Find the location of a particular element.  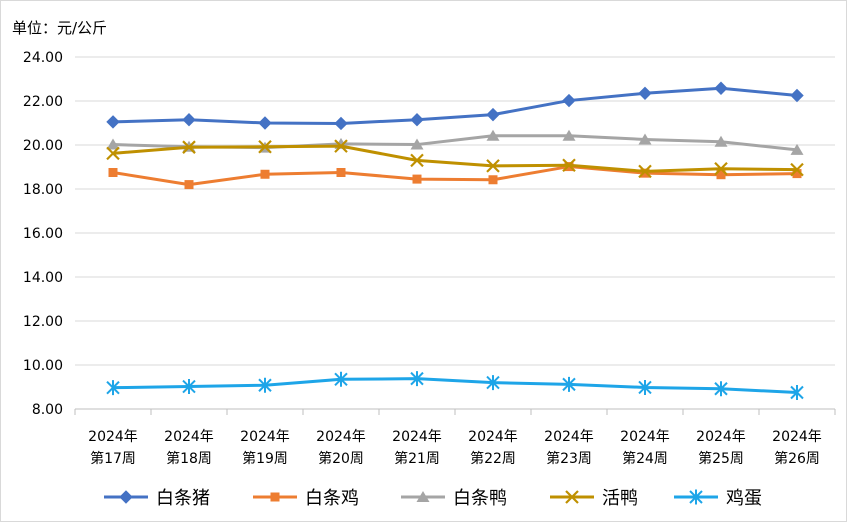

legend: 白条猪 白条鸡 白条鸭 活鸭 鸡蛋 is located at coordinates (433, 498).